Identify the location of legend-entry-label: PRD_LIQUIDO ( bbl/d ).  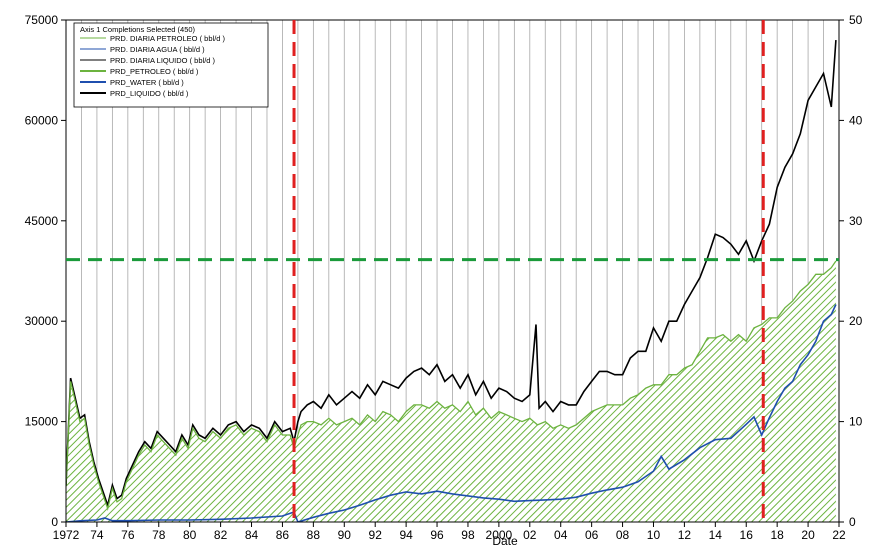
(149, 93).